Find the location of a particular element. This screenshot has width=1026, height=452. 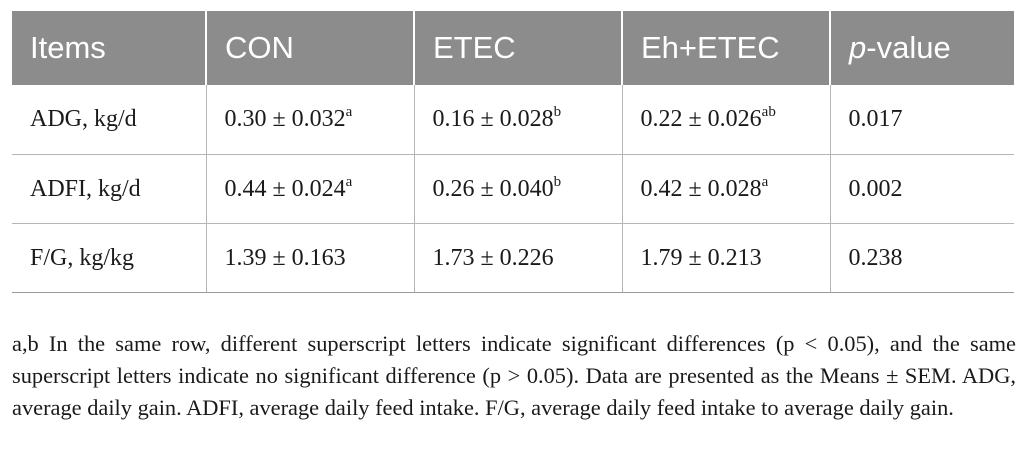

cell-value: 1.73 ± 0.226 is located at coordinates (493, 257).